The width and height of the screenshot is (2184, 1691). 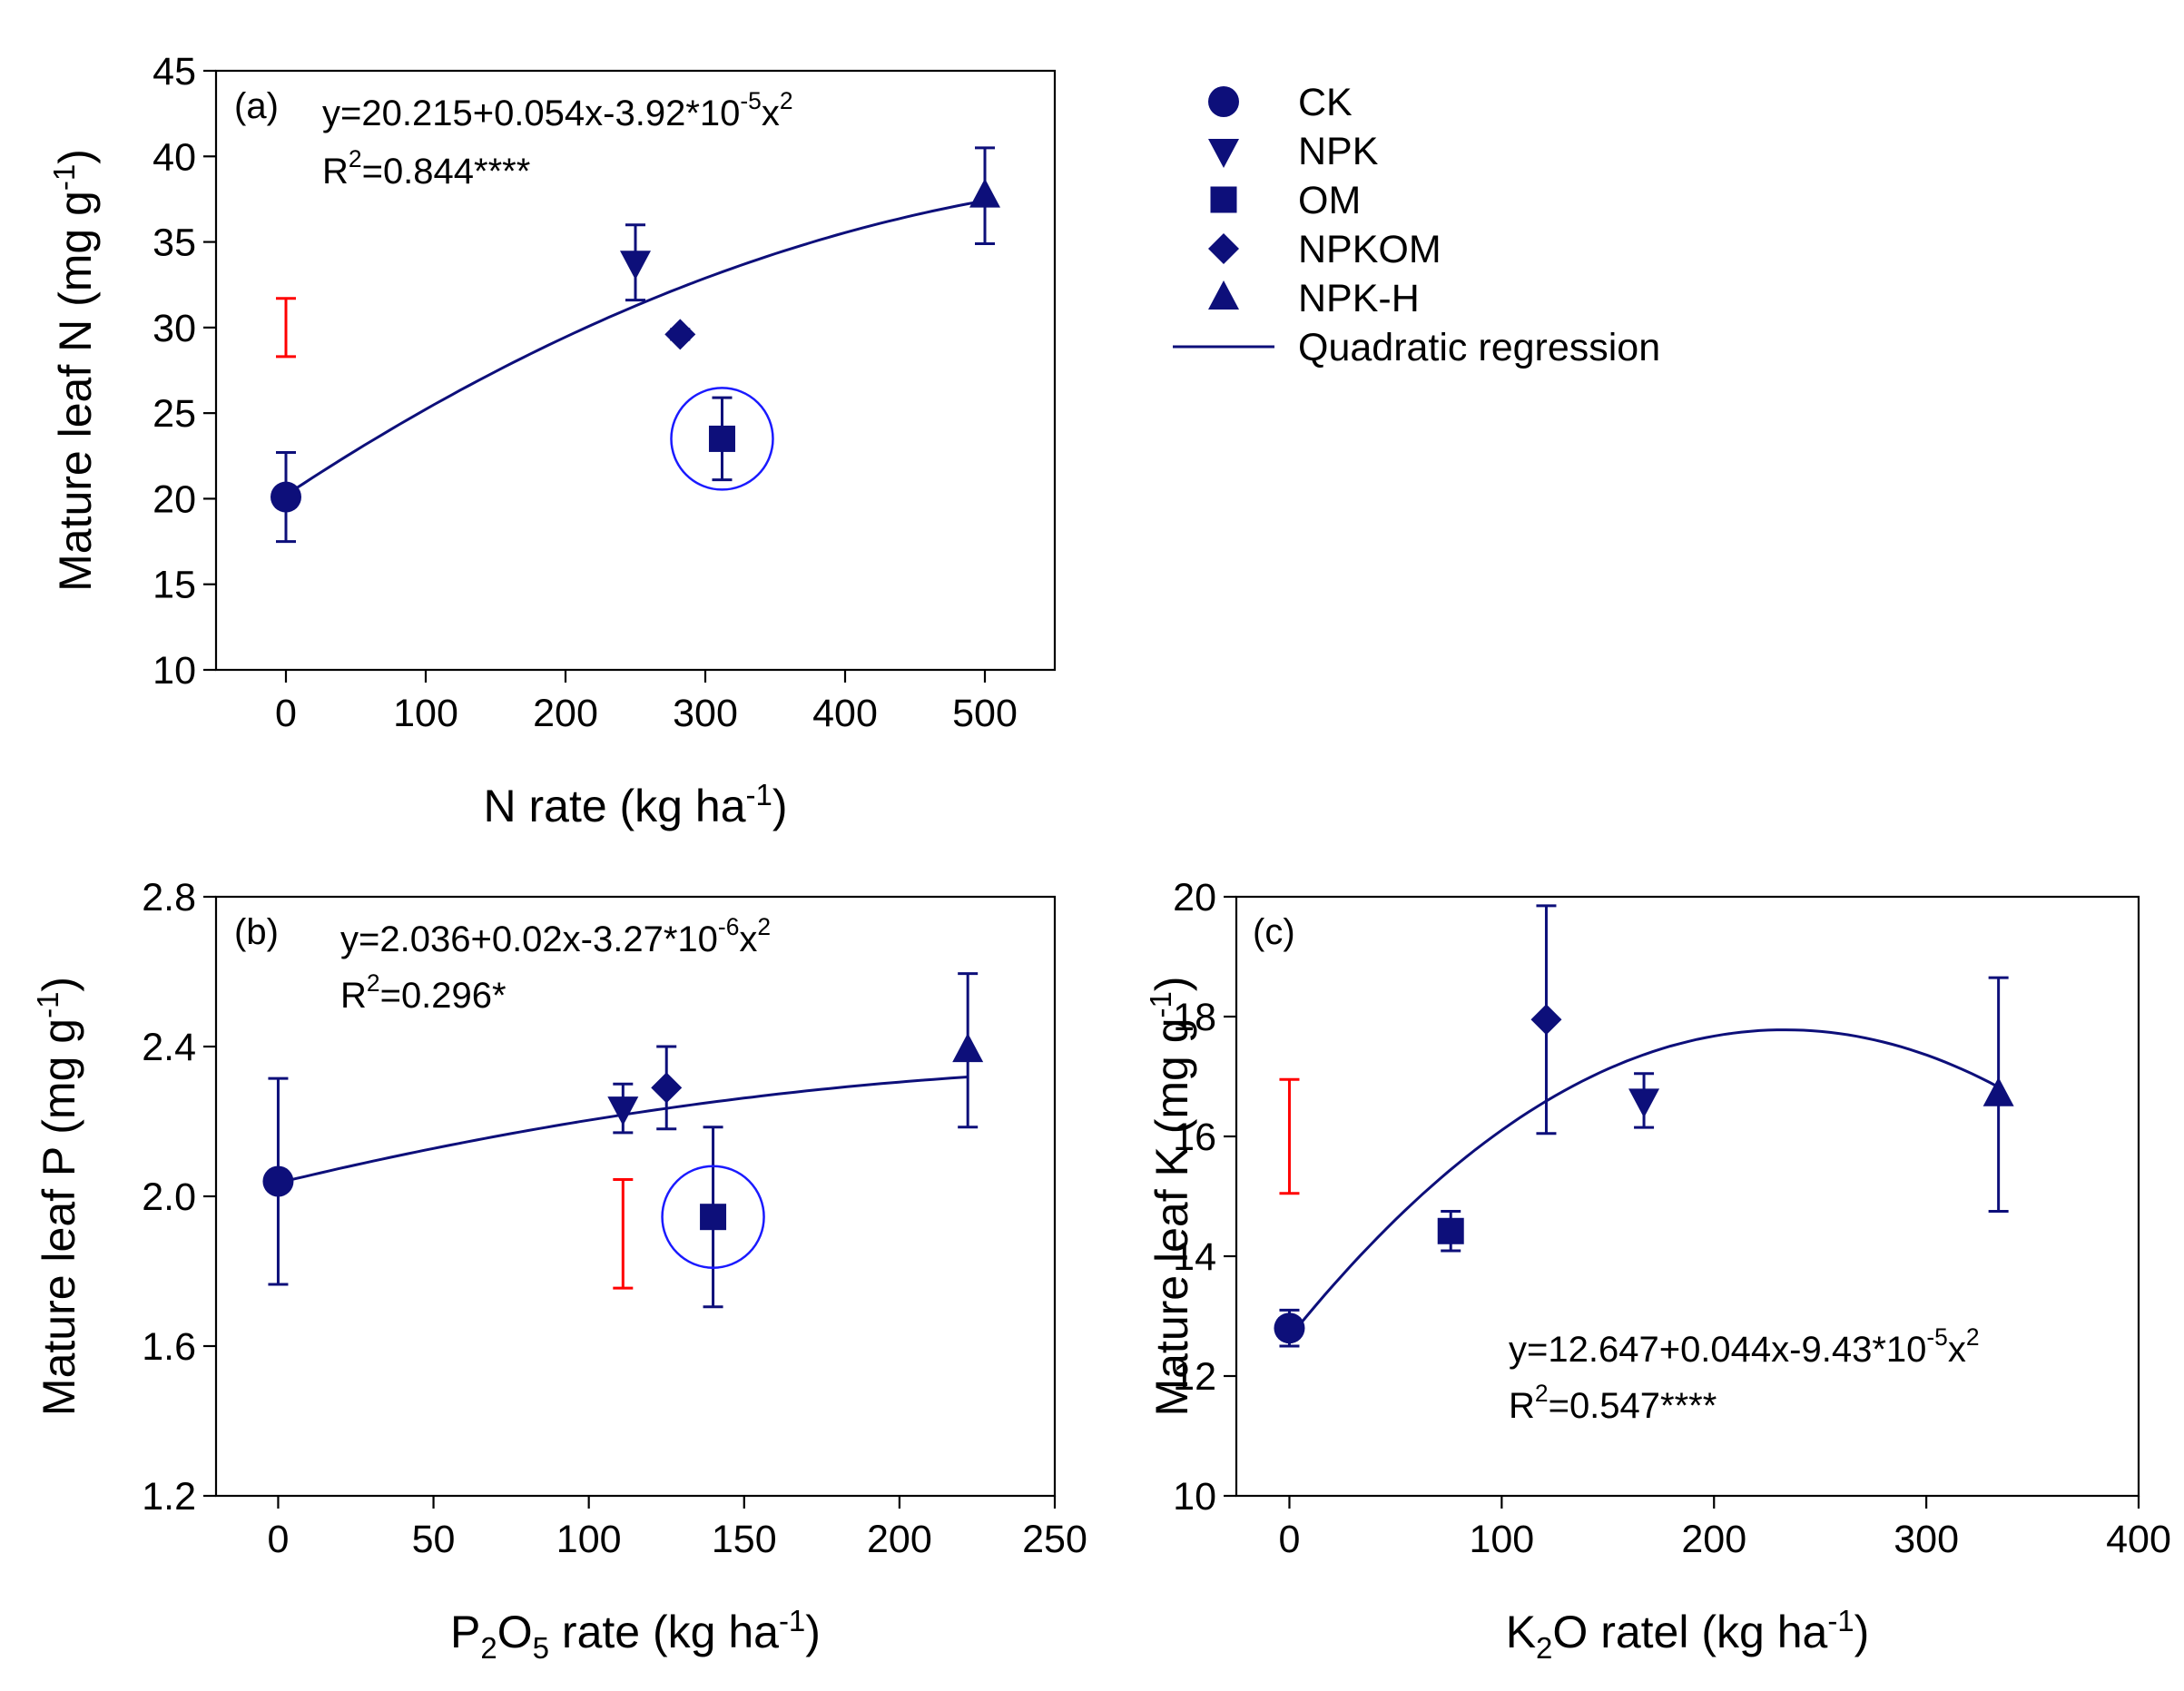 What do you see at coordinates (1172, 1217) in the screenshot?
I see `y-axis-title-part: Mature leaf K (mg g` at bounding box center [1172, 1217].